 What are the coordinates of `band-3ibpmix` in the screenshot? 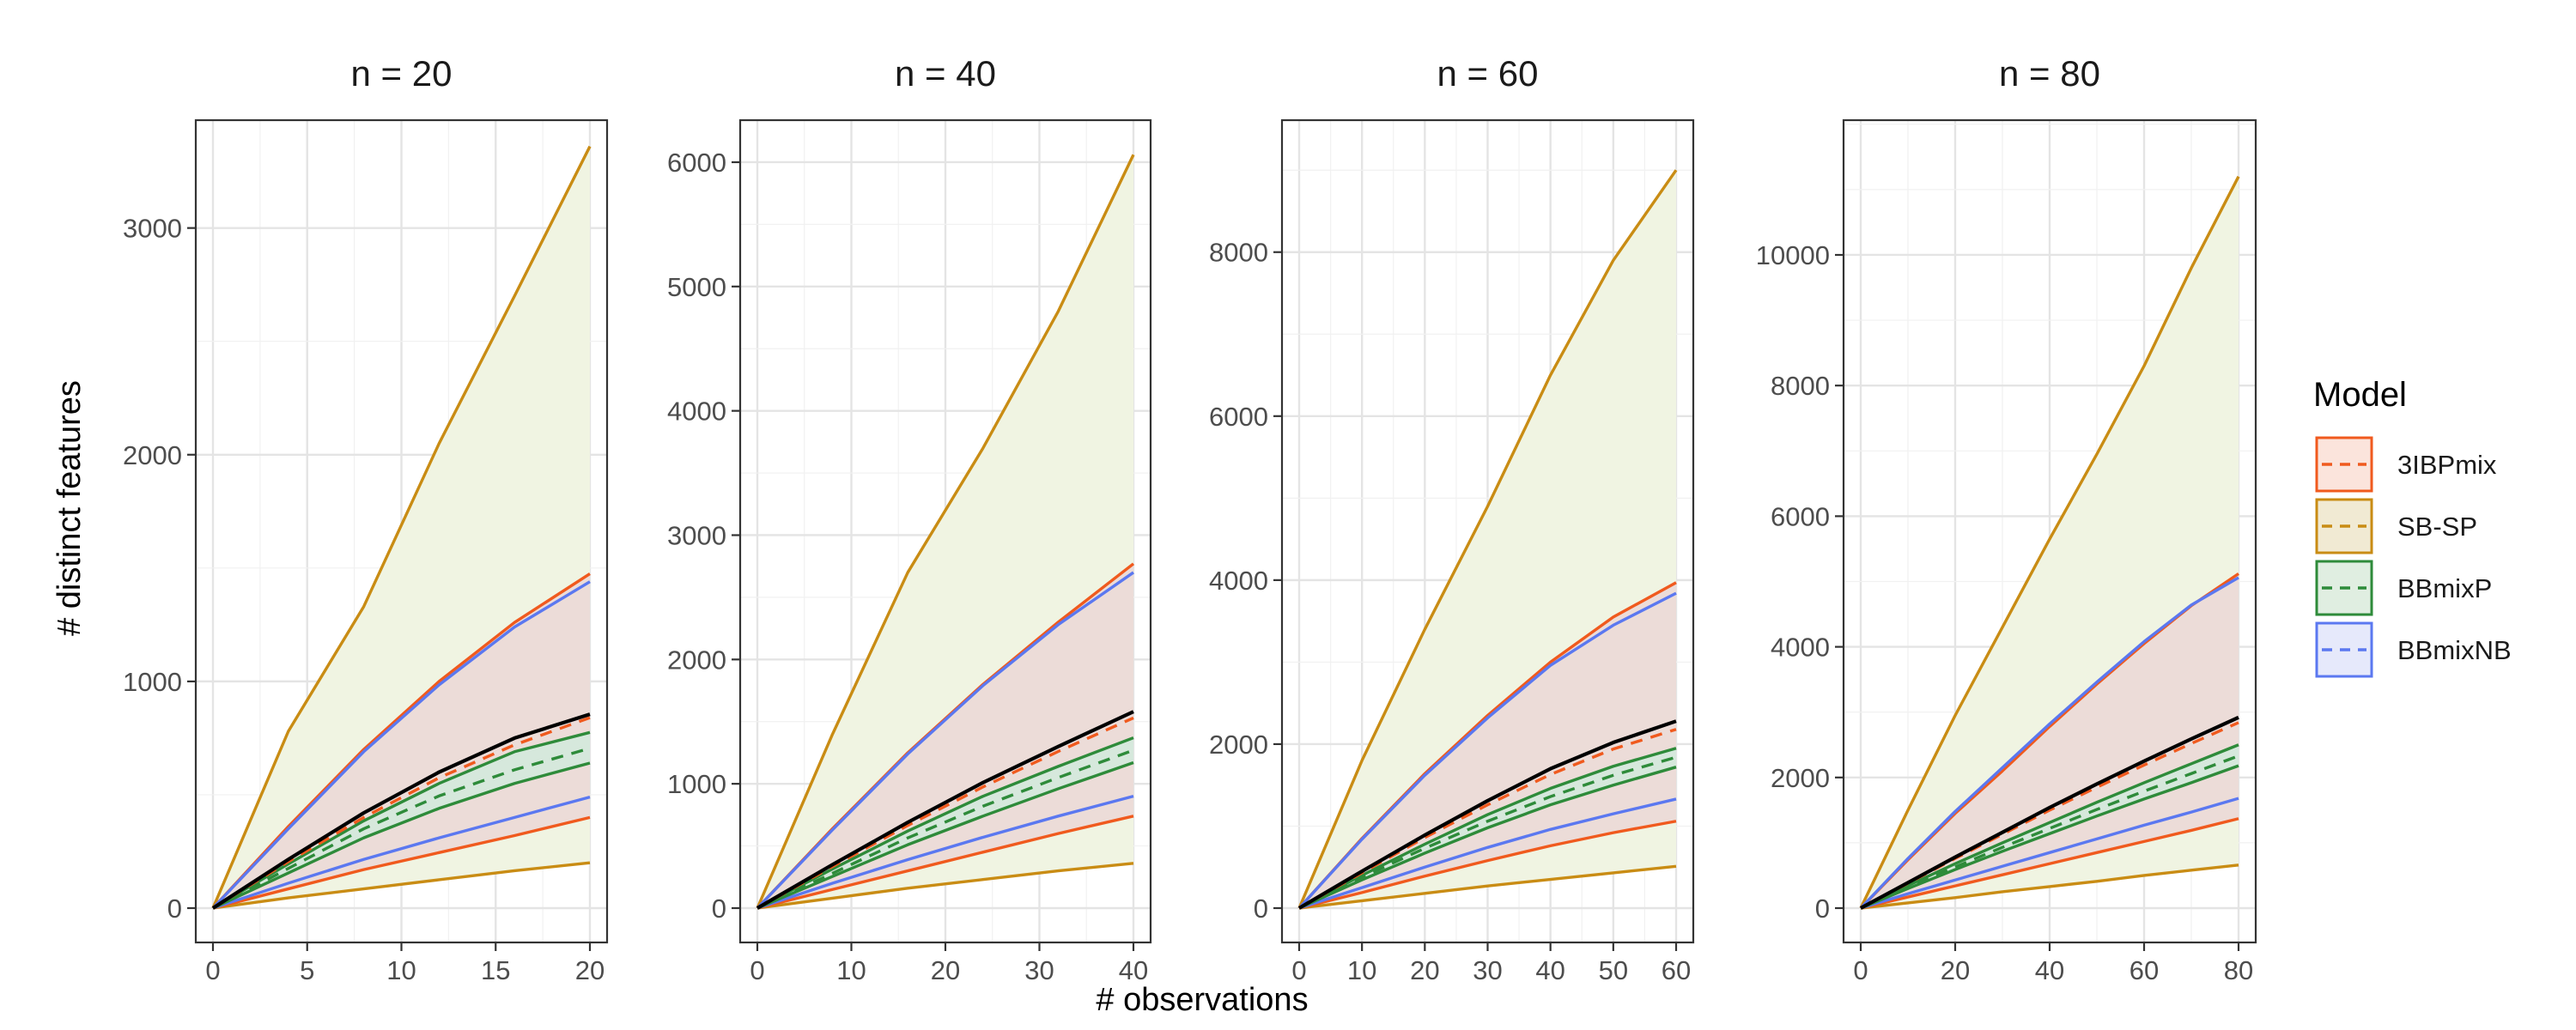 It's located at (401, 740).